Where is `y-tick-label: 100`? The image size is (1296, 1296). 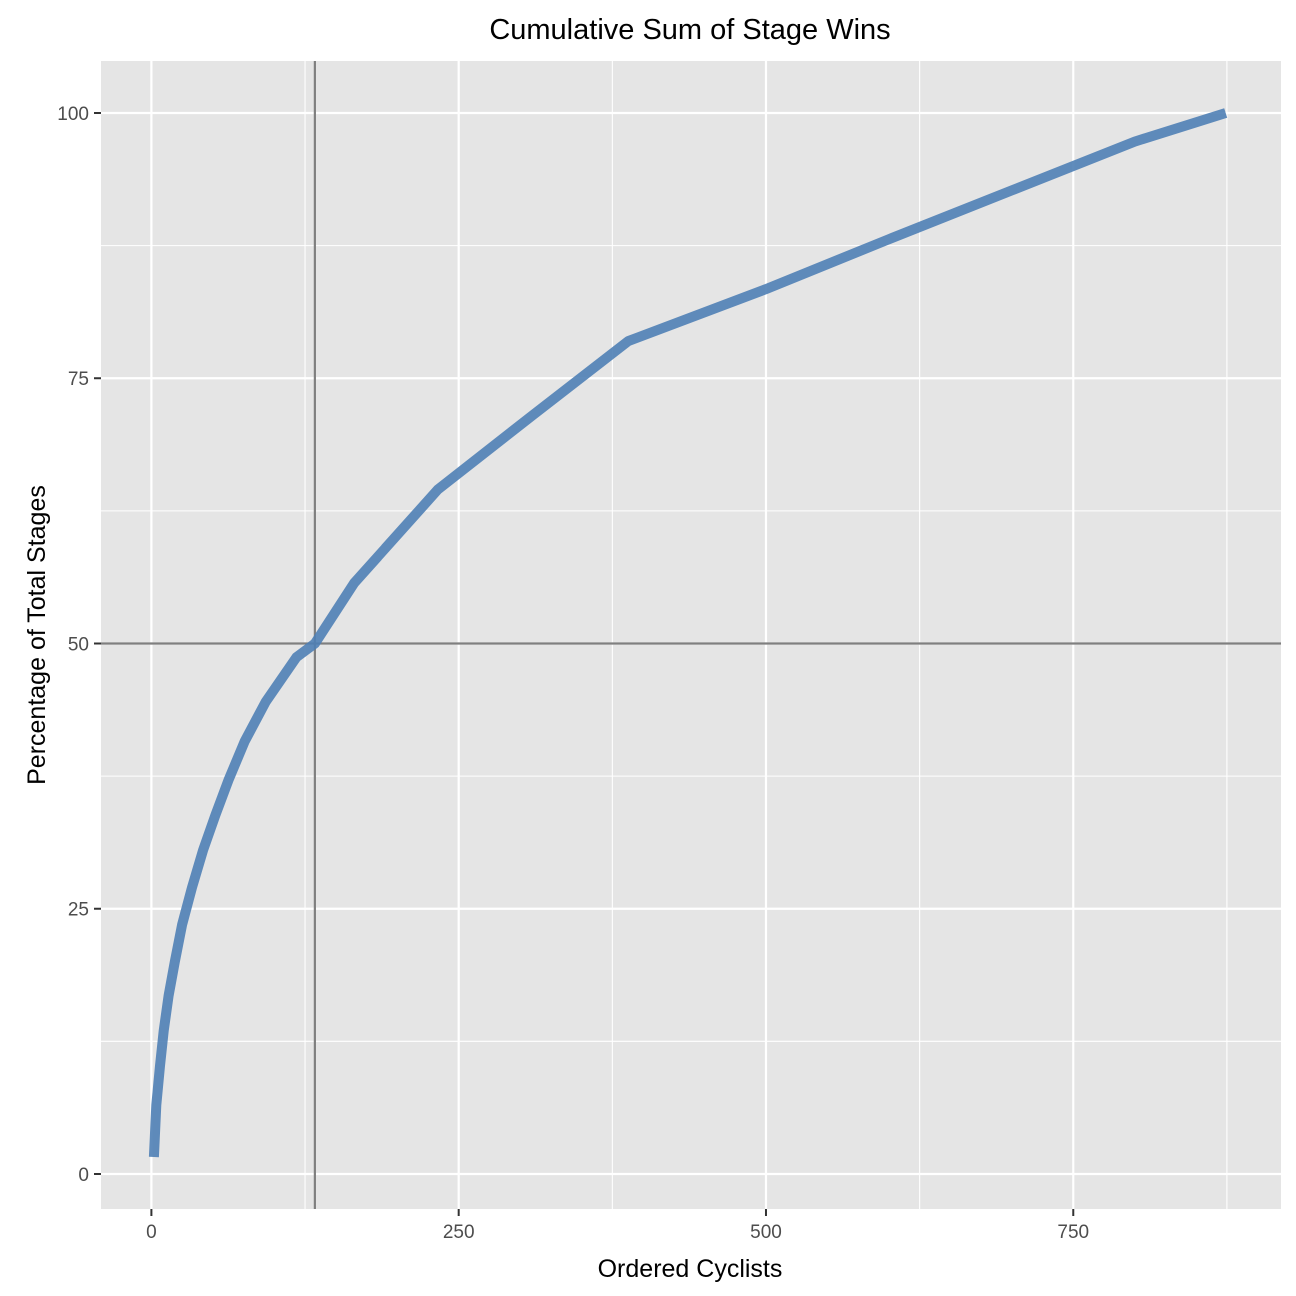
y-tick-label: 100 is located at coordinates (73, 114).